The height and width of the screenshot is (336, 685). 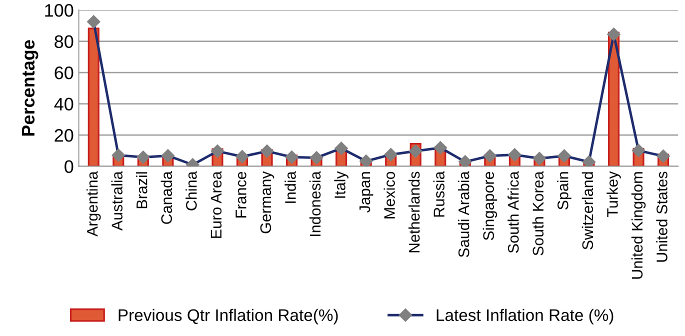 I want to click on x-tick-label: Australia, so click(x=117, y=201).